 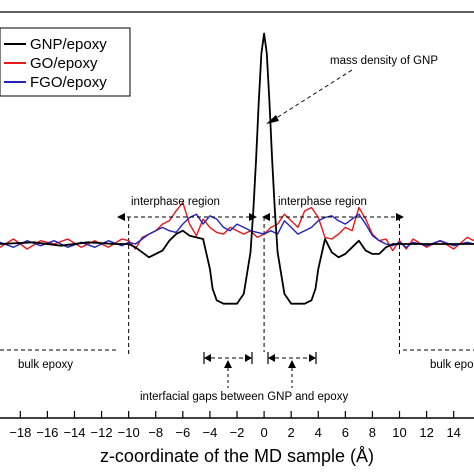 I want to click on interphase-left-arrowhead-r, so click(x=253, y=217).